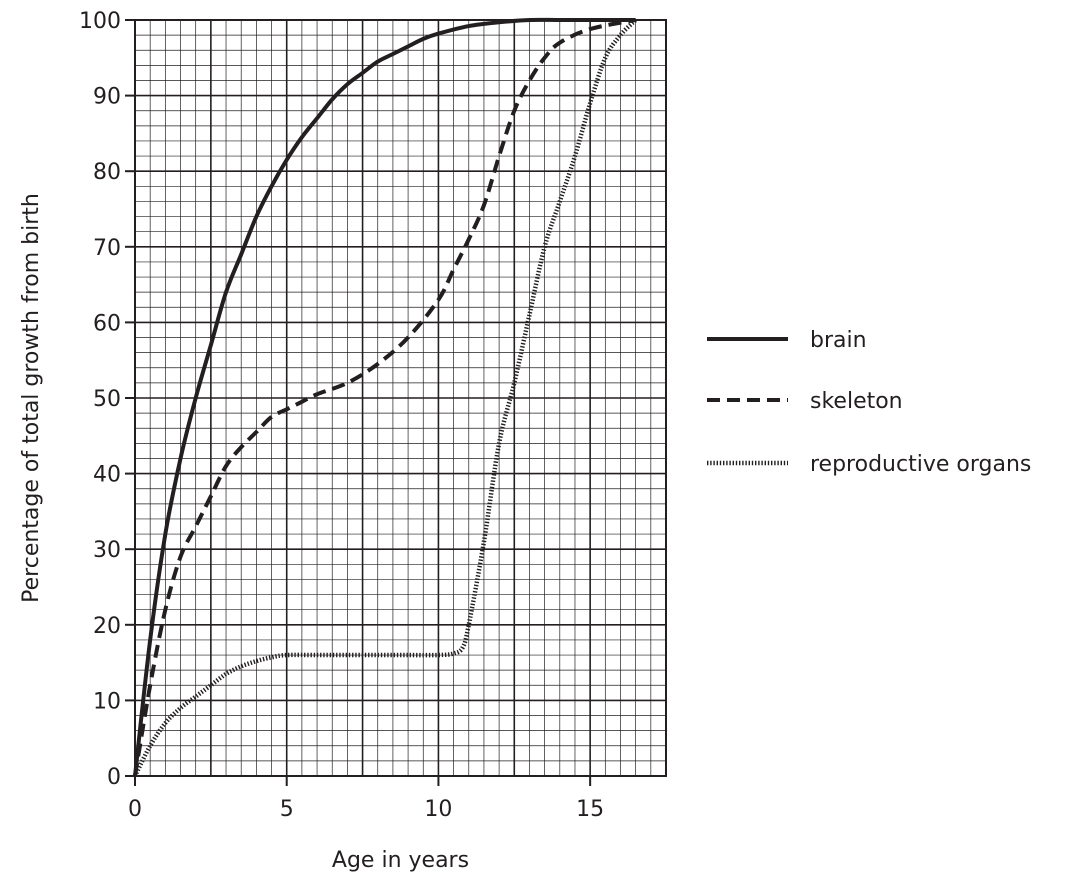 This screenshot has width=1089, height=878. Describe the element at coordinates (114, 777) in the screenshot. I see `y-tick-label: 0` at that location.